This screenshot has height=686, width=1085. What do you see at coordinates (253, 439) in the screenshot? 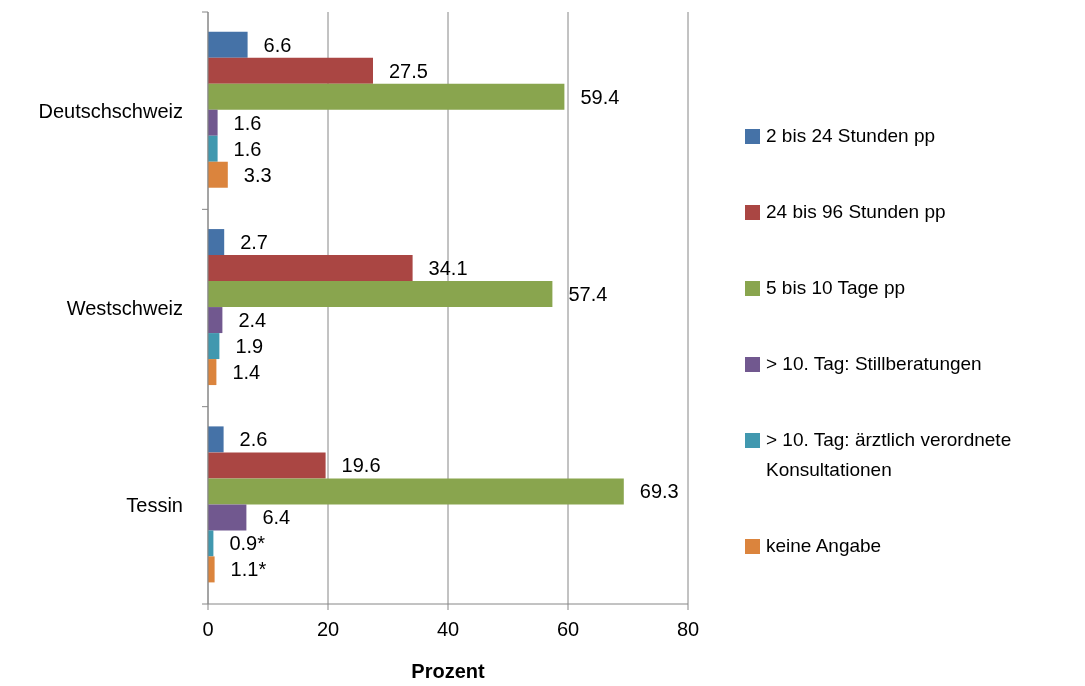
I see `data-label: 2.6` at bounding box center [253, 439].